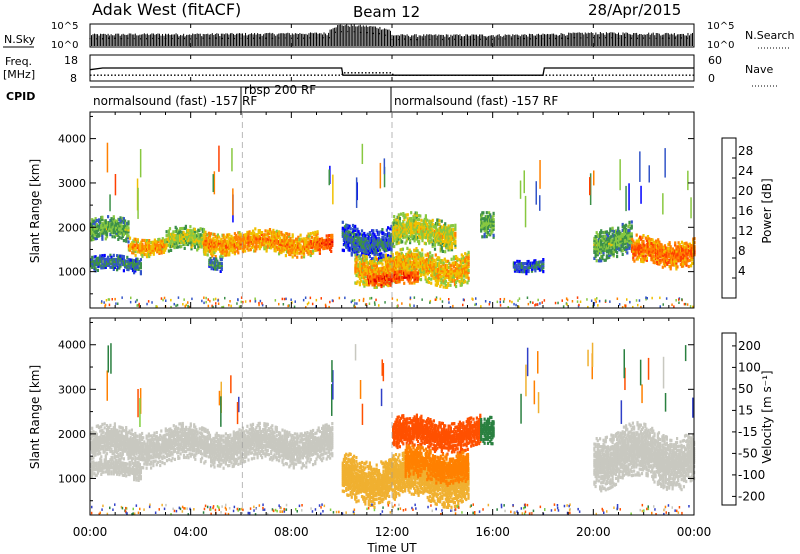 The image size is (800, 554). What do you see at coordinates (166, 9) in the screenshot?
I see `plot-title: Adak West (fitACF)` at bounding box center [166, 9].